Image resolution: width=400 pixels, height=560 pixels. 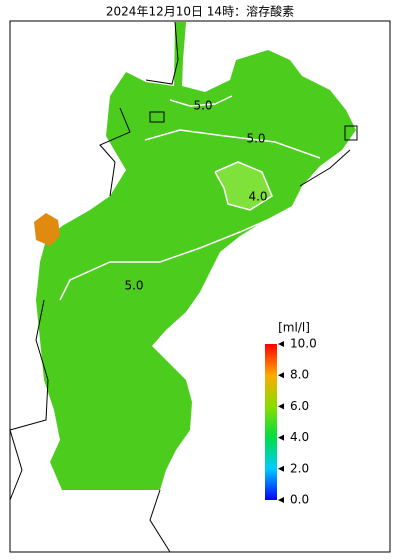 I want to click on colorbar-tick-label: 10.0, so click(x=303, y=344).